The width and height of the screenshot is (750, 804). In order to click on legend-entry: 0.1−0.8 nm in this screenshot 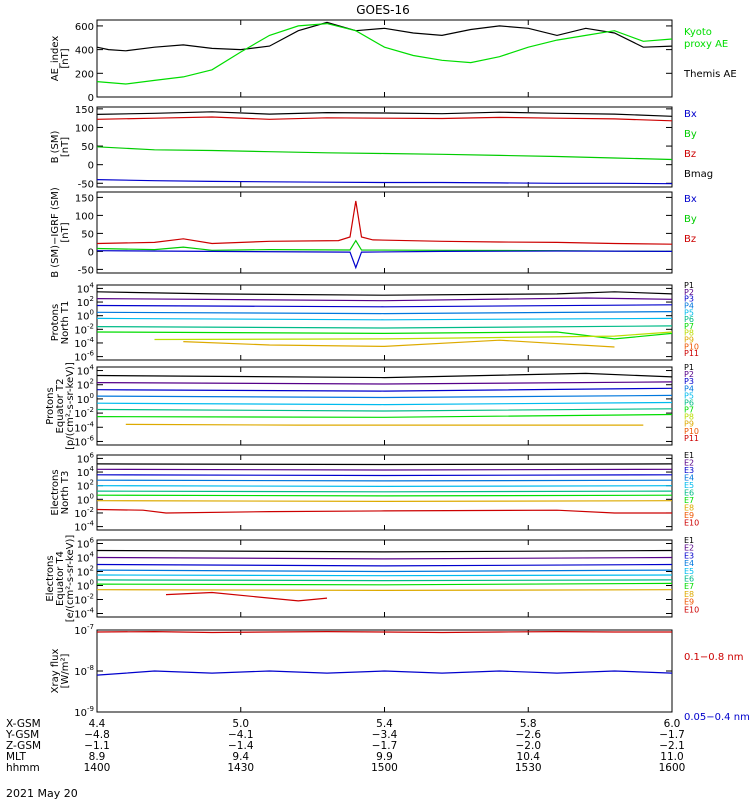, I will do `click(713, 657)`.